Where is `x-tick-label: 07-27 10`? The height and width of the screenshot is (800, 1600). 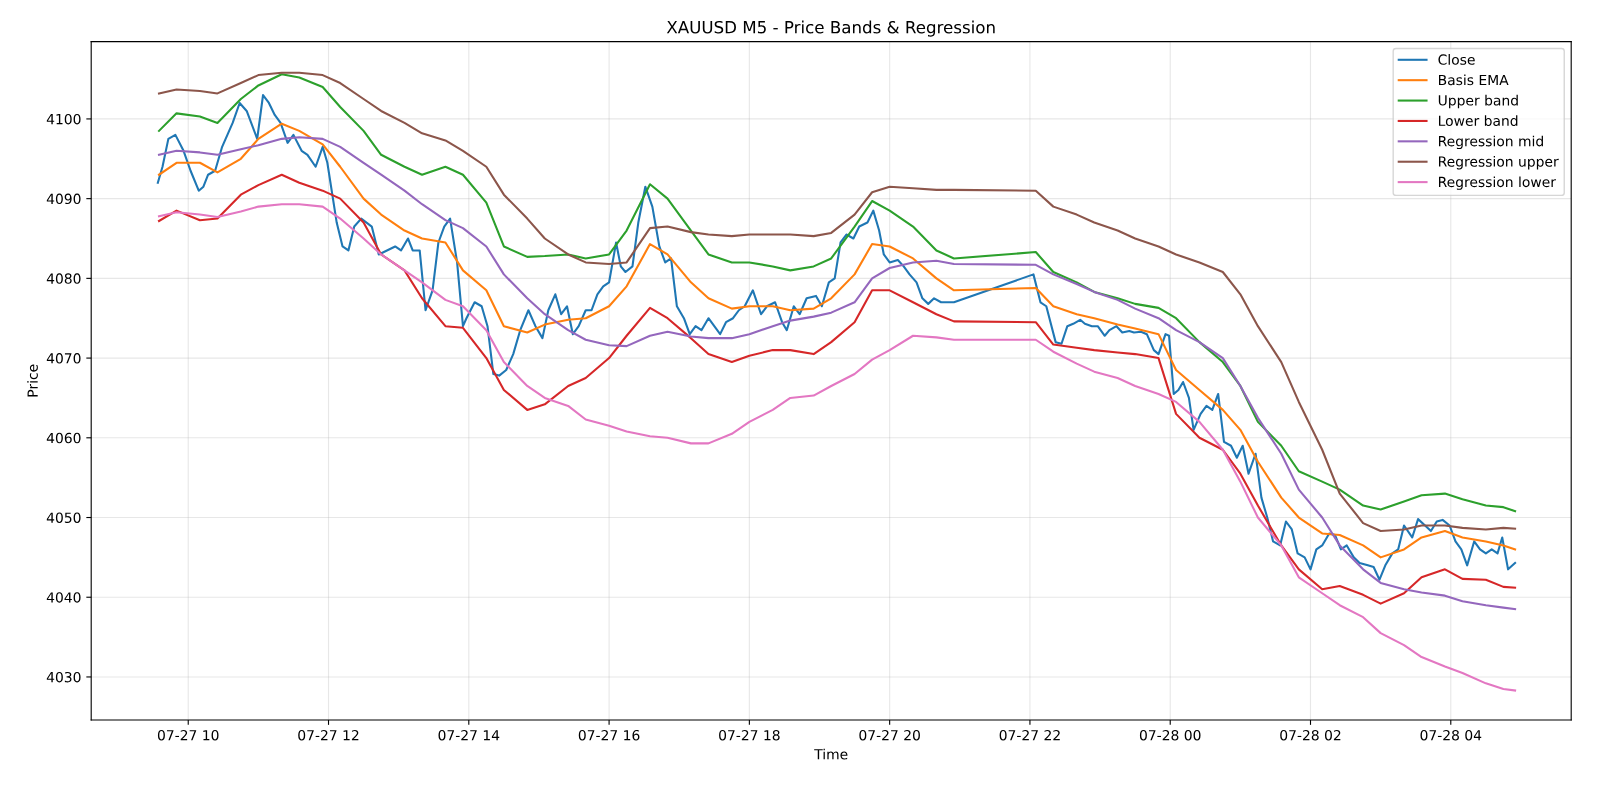 x-tick-label: 07-27 10 is located at coordinates (188, 735).